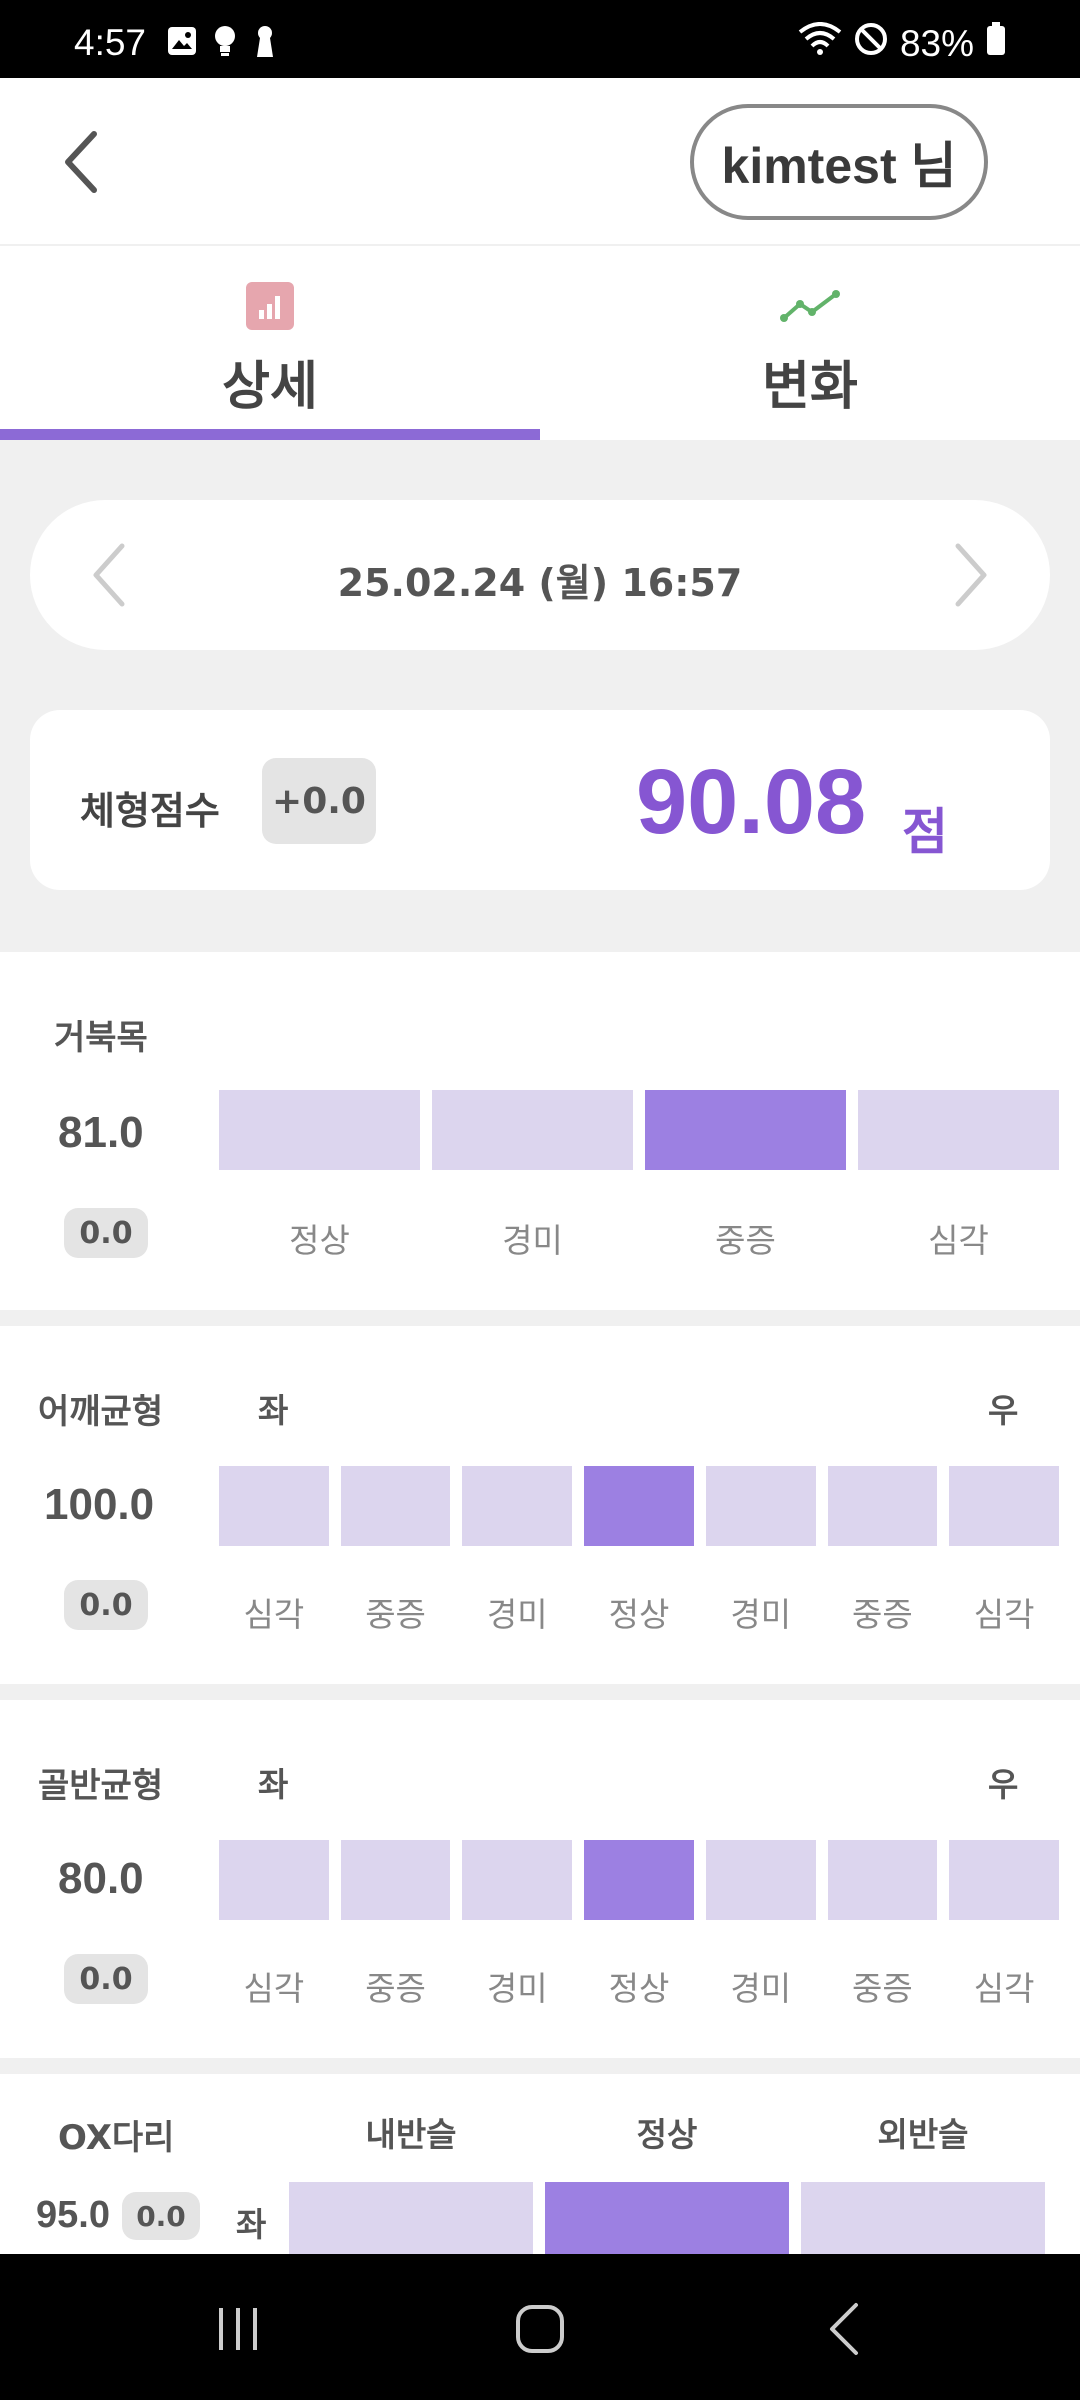 This screenshot has width=1080, height=2400. Describe the element at coordinates (251, 2224) in the screenshot. I see `row-side-label: 좌` at that location.